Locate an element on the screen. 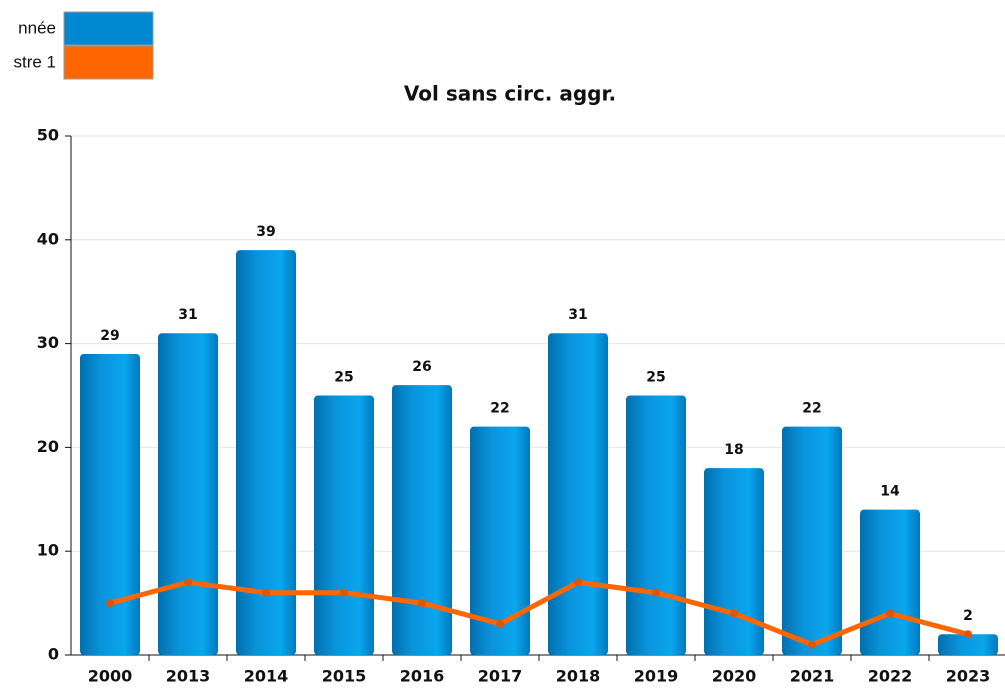 The image size is (1005, 690). y-tick-label: 20 is located at coordinates (48, 446).